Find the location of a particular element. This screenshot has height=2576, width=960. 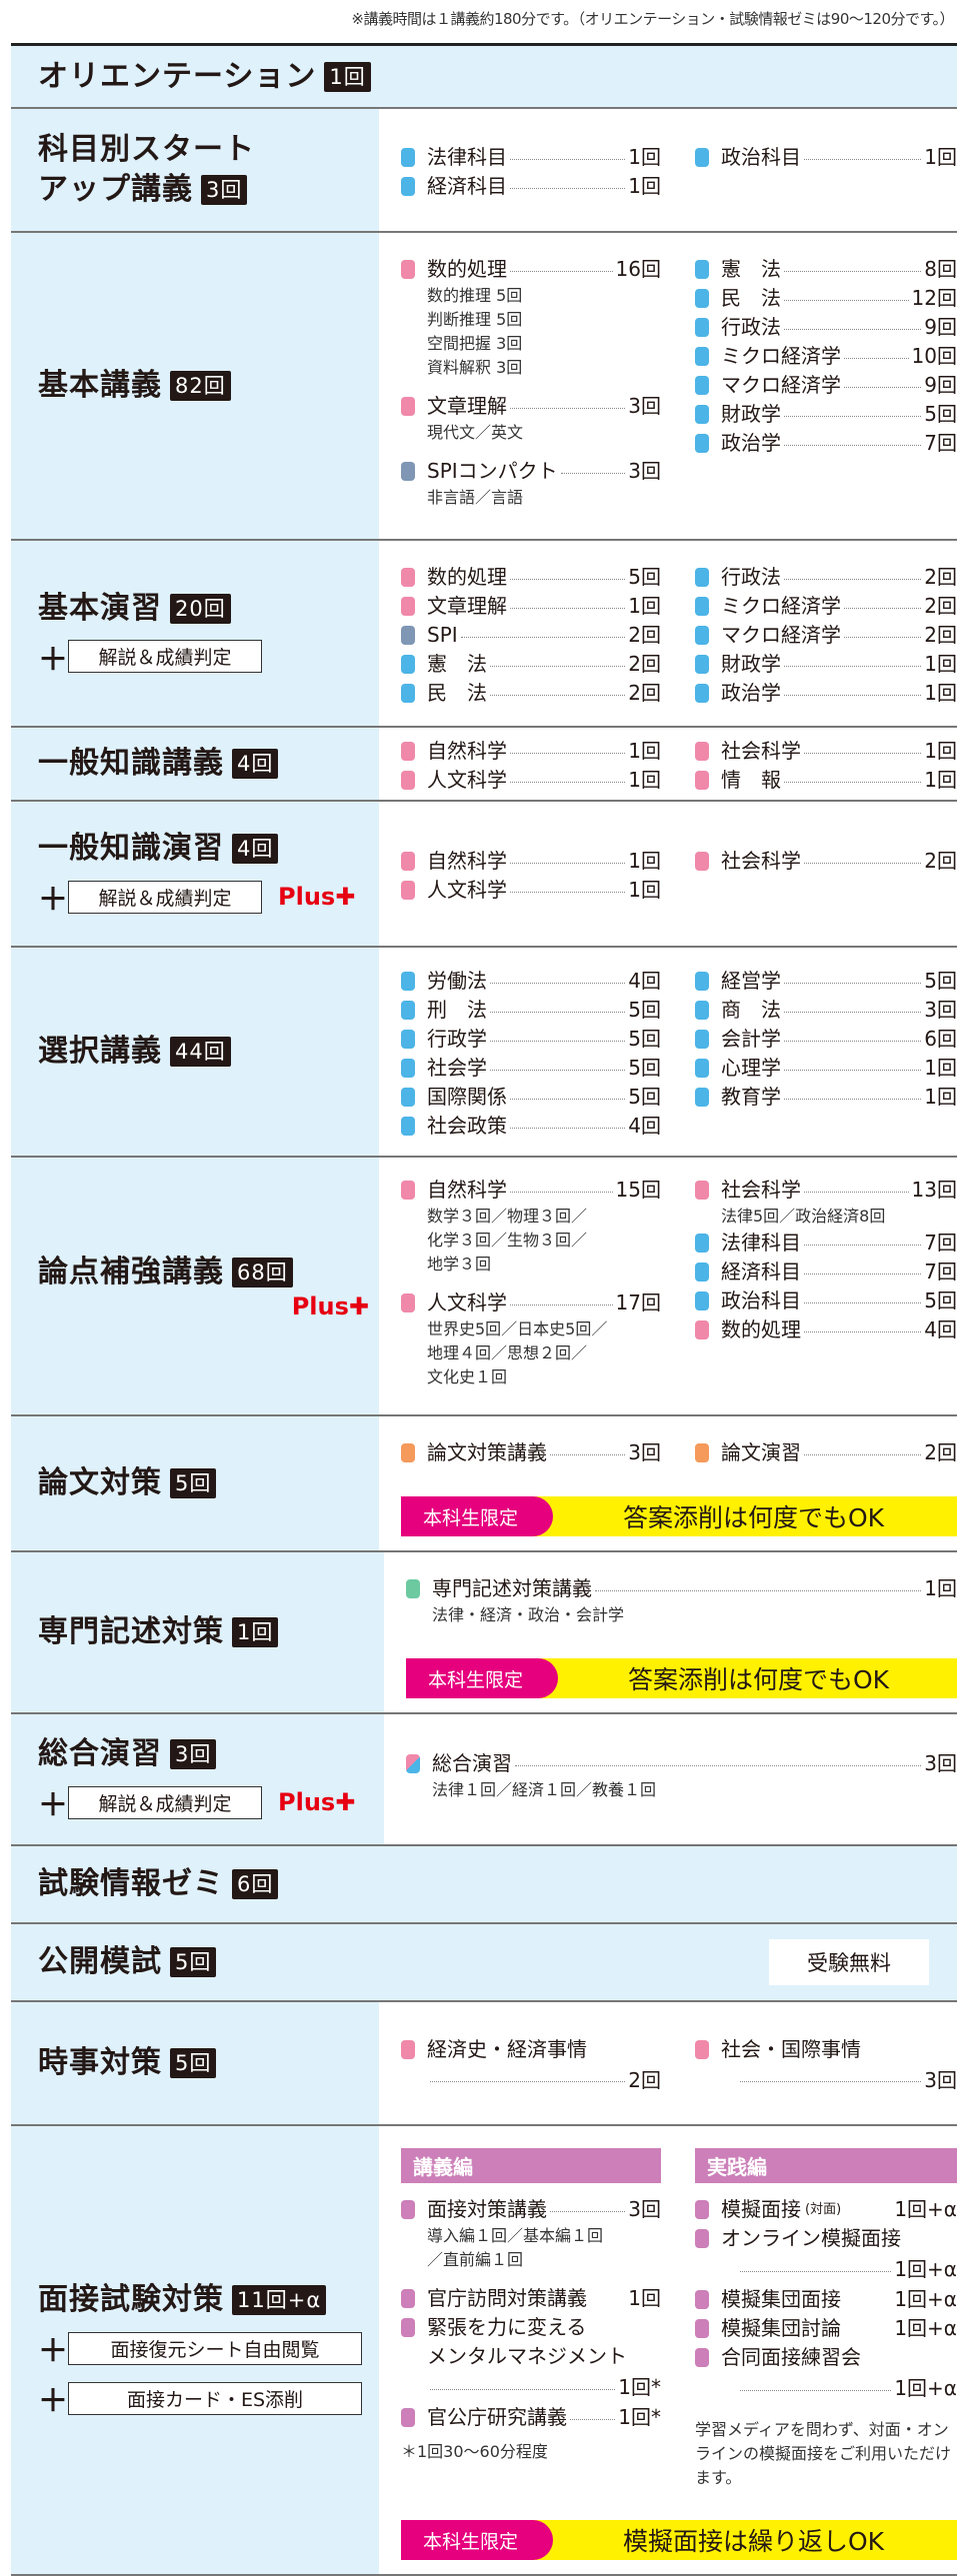

item-detail: 法律１回／経済１回／教養１回 is located at coordinates (544, 1789).